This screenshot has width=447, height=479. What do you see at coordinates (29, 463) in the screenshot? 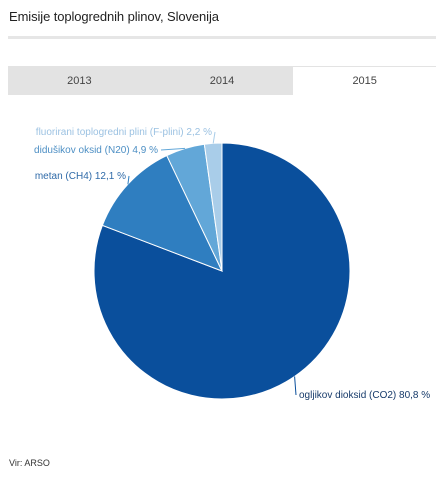
I see `source-note: Vir: ARSO` at bounding box center [29, 463].